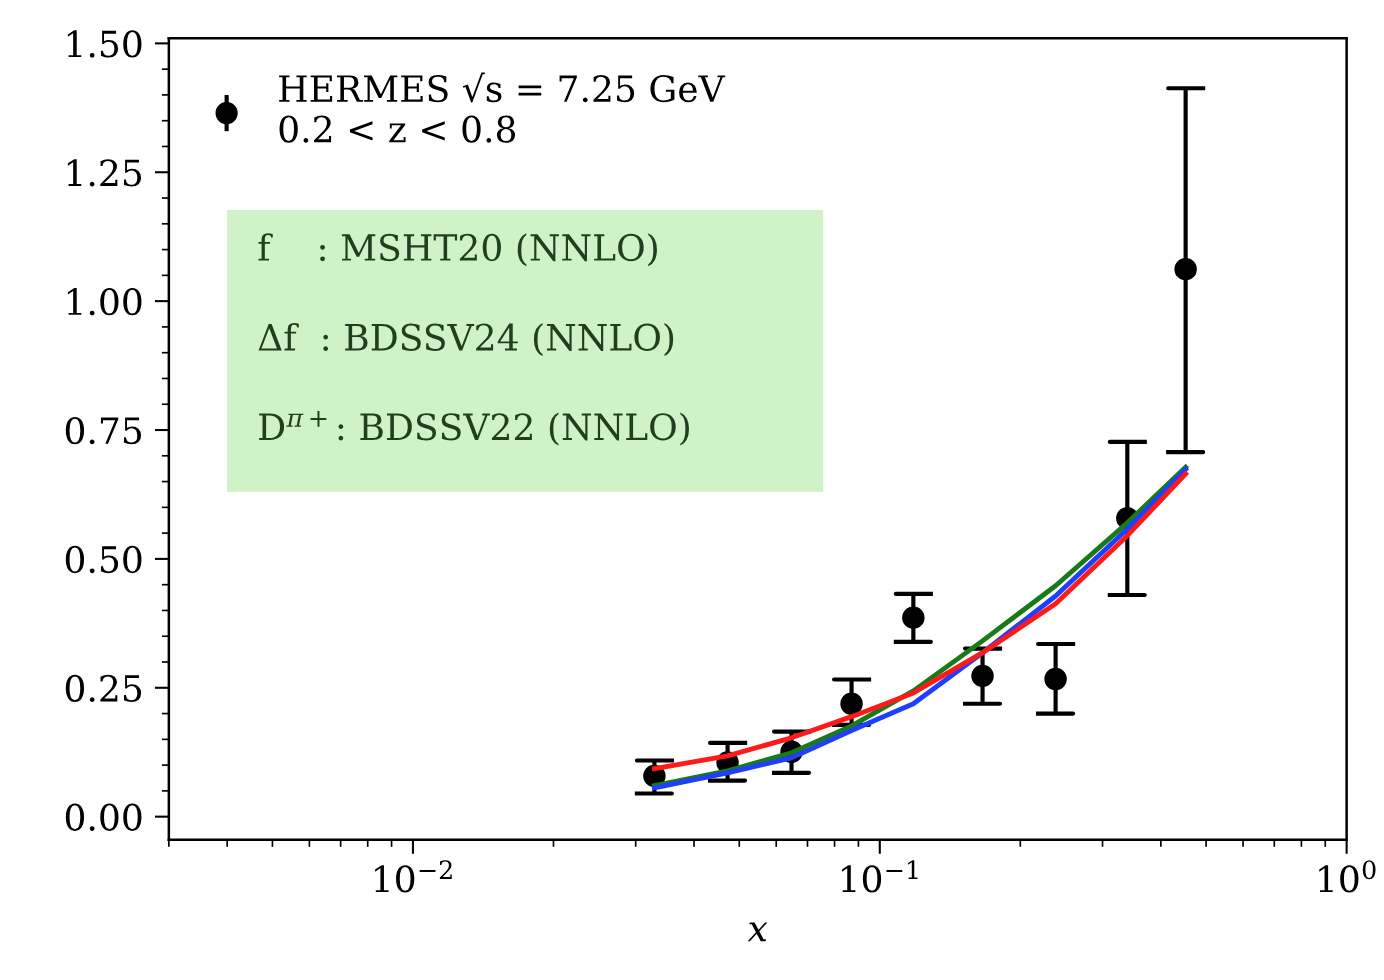 This screenshot has height=980, width=1384. What do you see at coordinates (103, 817) in the screenshot?
I see `y-tick-label: 0.00` at bounding box center [103, 817].